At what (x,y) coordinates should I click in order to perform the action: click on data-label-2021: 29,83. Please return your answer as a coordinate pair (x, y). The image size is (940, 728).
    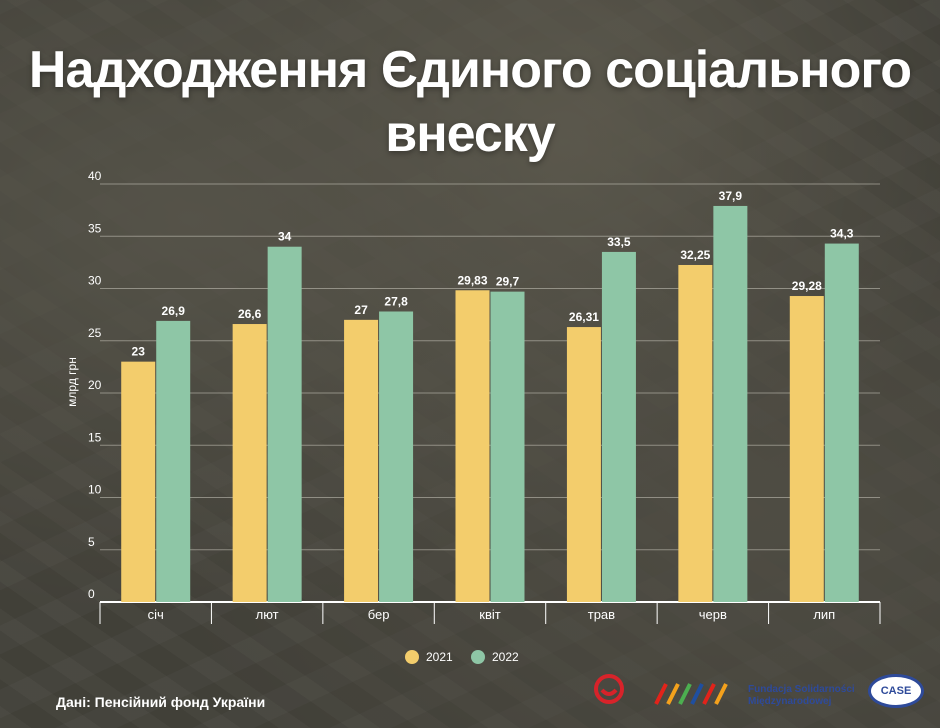
    Looking at the image, I should click on (472, 280).